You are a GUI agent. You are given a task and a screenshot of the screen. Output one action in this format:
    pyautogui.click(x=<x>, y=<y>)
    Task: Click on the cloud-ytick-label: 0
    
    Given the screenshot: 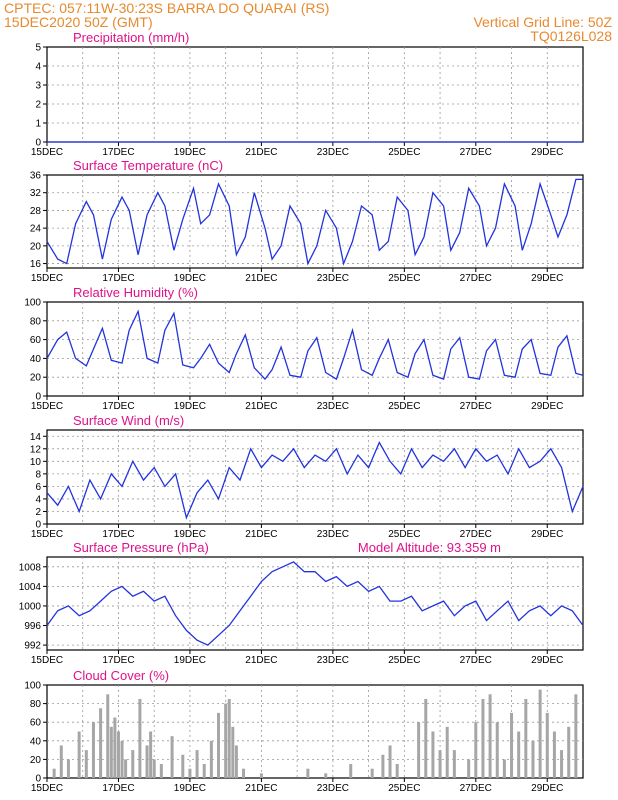 What is the action you would take?
    pyautogui.click(x=38, y=779)
    